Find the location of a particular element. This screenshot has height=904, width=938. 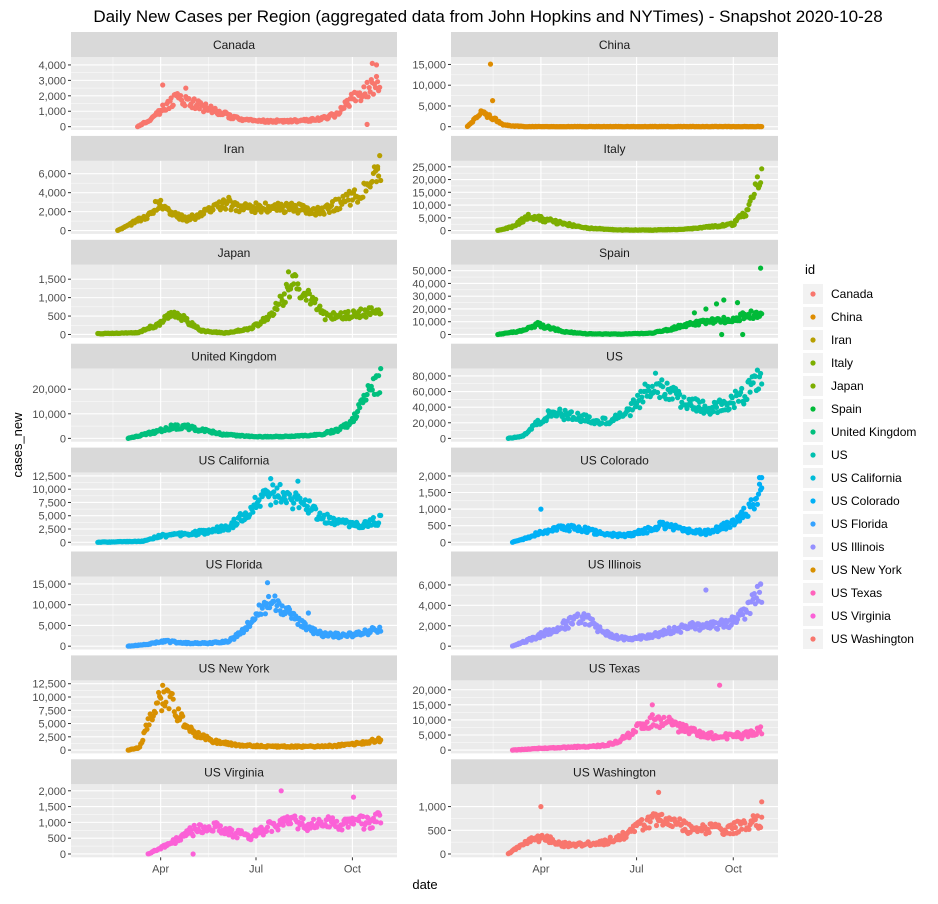

panel-strip-label: US Washington is located at coordinates (614, 772).